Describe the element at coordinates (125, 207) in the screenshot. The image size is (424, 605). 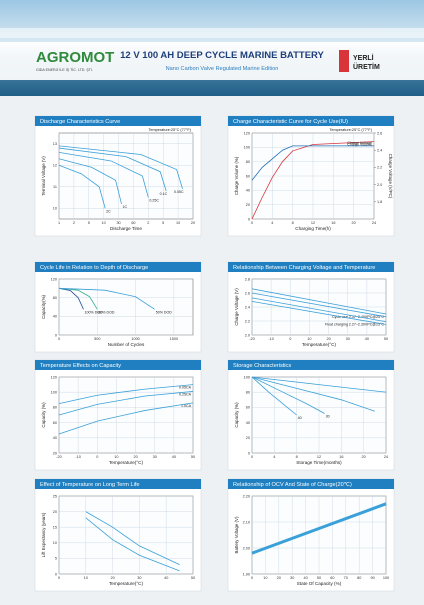
I see `series-label: 1C` at that location.